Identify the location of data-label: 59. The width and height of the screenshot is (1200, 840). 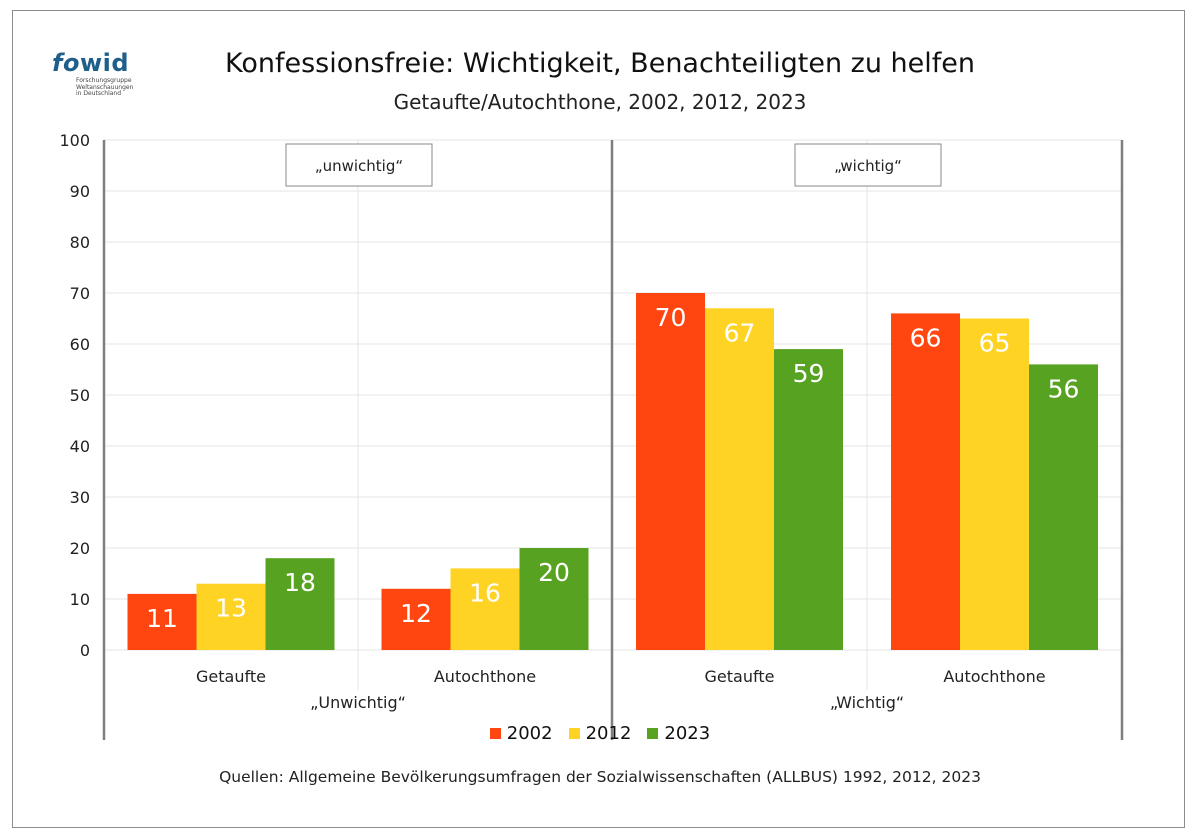
(809, 373).